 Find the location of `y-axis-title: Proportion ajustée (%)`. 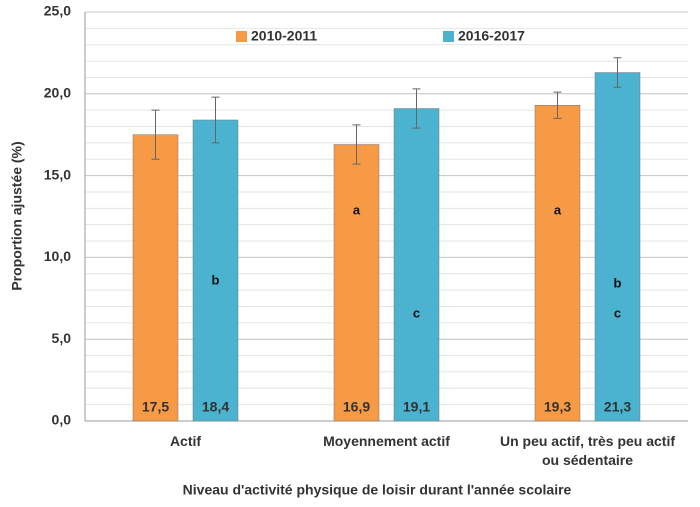

y-axis-title: Proportion ajustée (%) is located at coordinates (17, 215).